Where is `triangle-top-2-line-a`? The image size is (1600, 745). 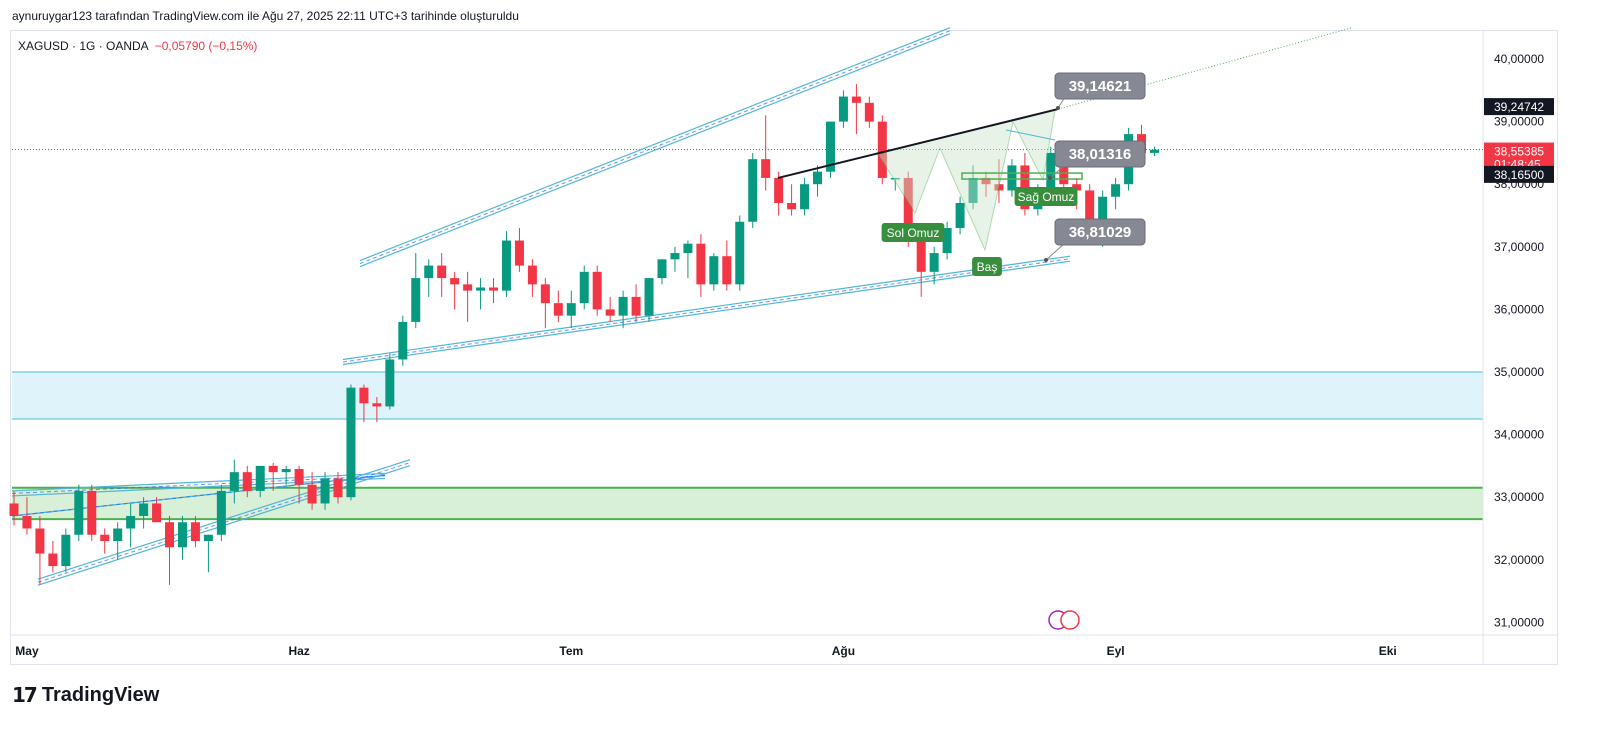
triangle-top-2-line-a is located at coordinates (198, 482).